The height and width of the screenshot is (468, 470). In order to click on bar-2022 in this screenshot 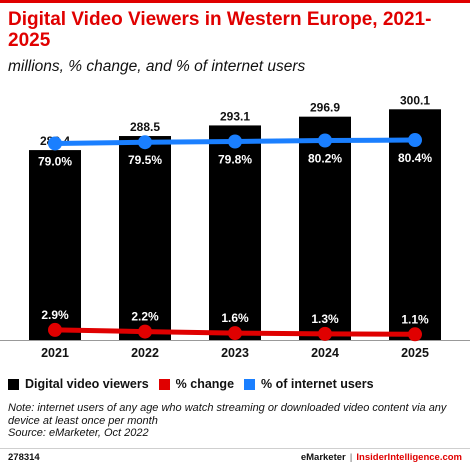, I will do `click(145, 238)`.